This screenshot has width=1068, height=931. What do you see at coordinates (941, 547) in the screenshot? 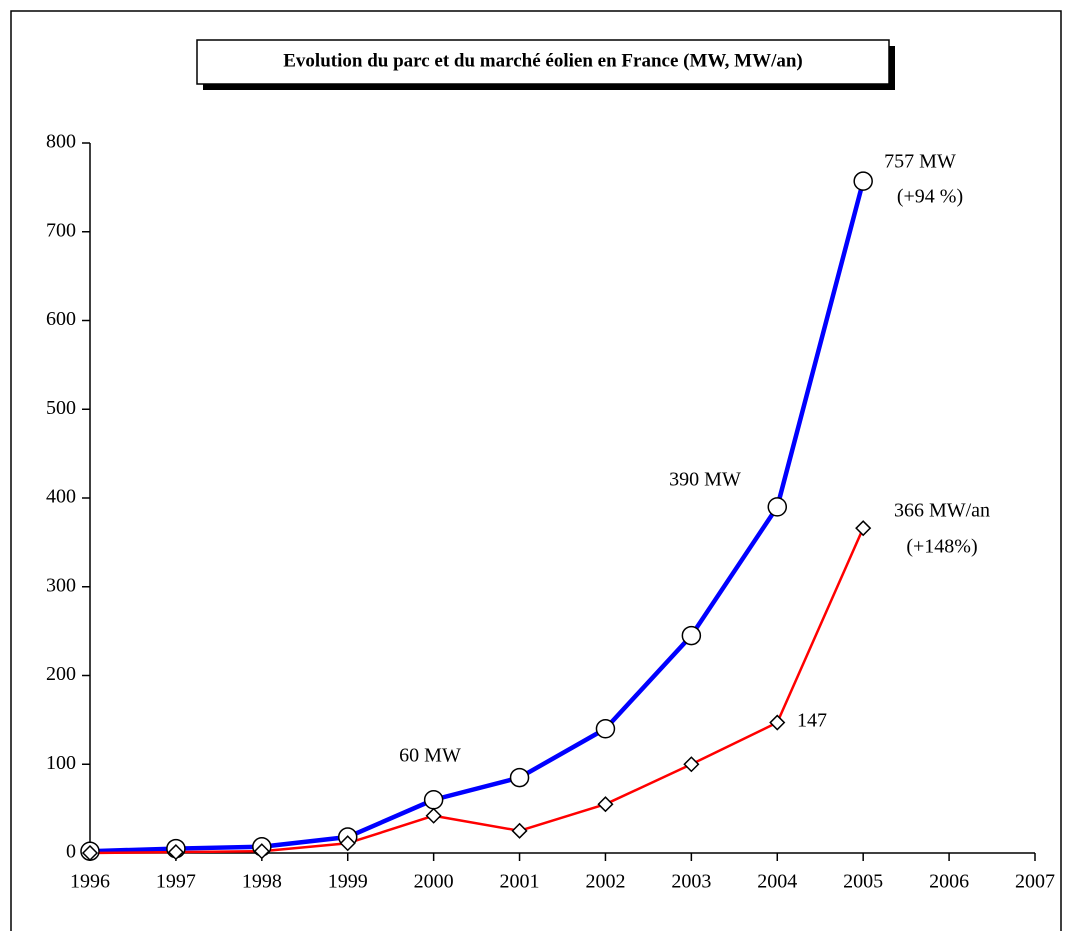
I see `annotation: (+148%)` at bounding box center [941, 547].